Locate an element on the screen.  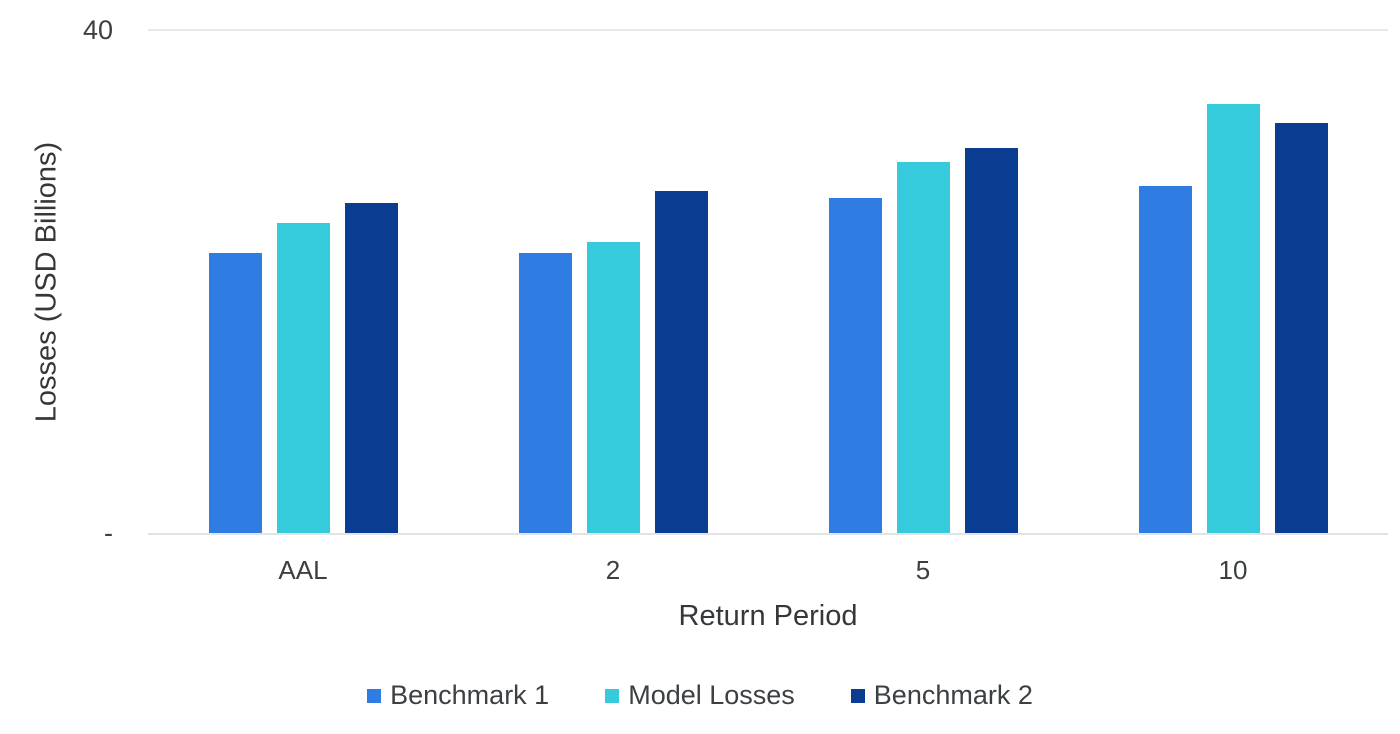
y-axis-tick-zero: - is located at coordinates (108, 533).